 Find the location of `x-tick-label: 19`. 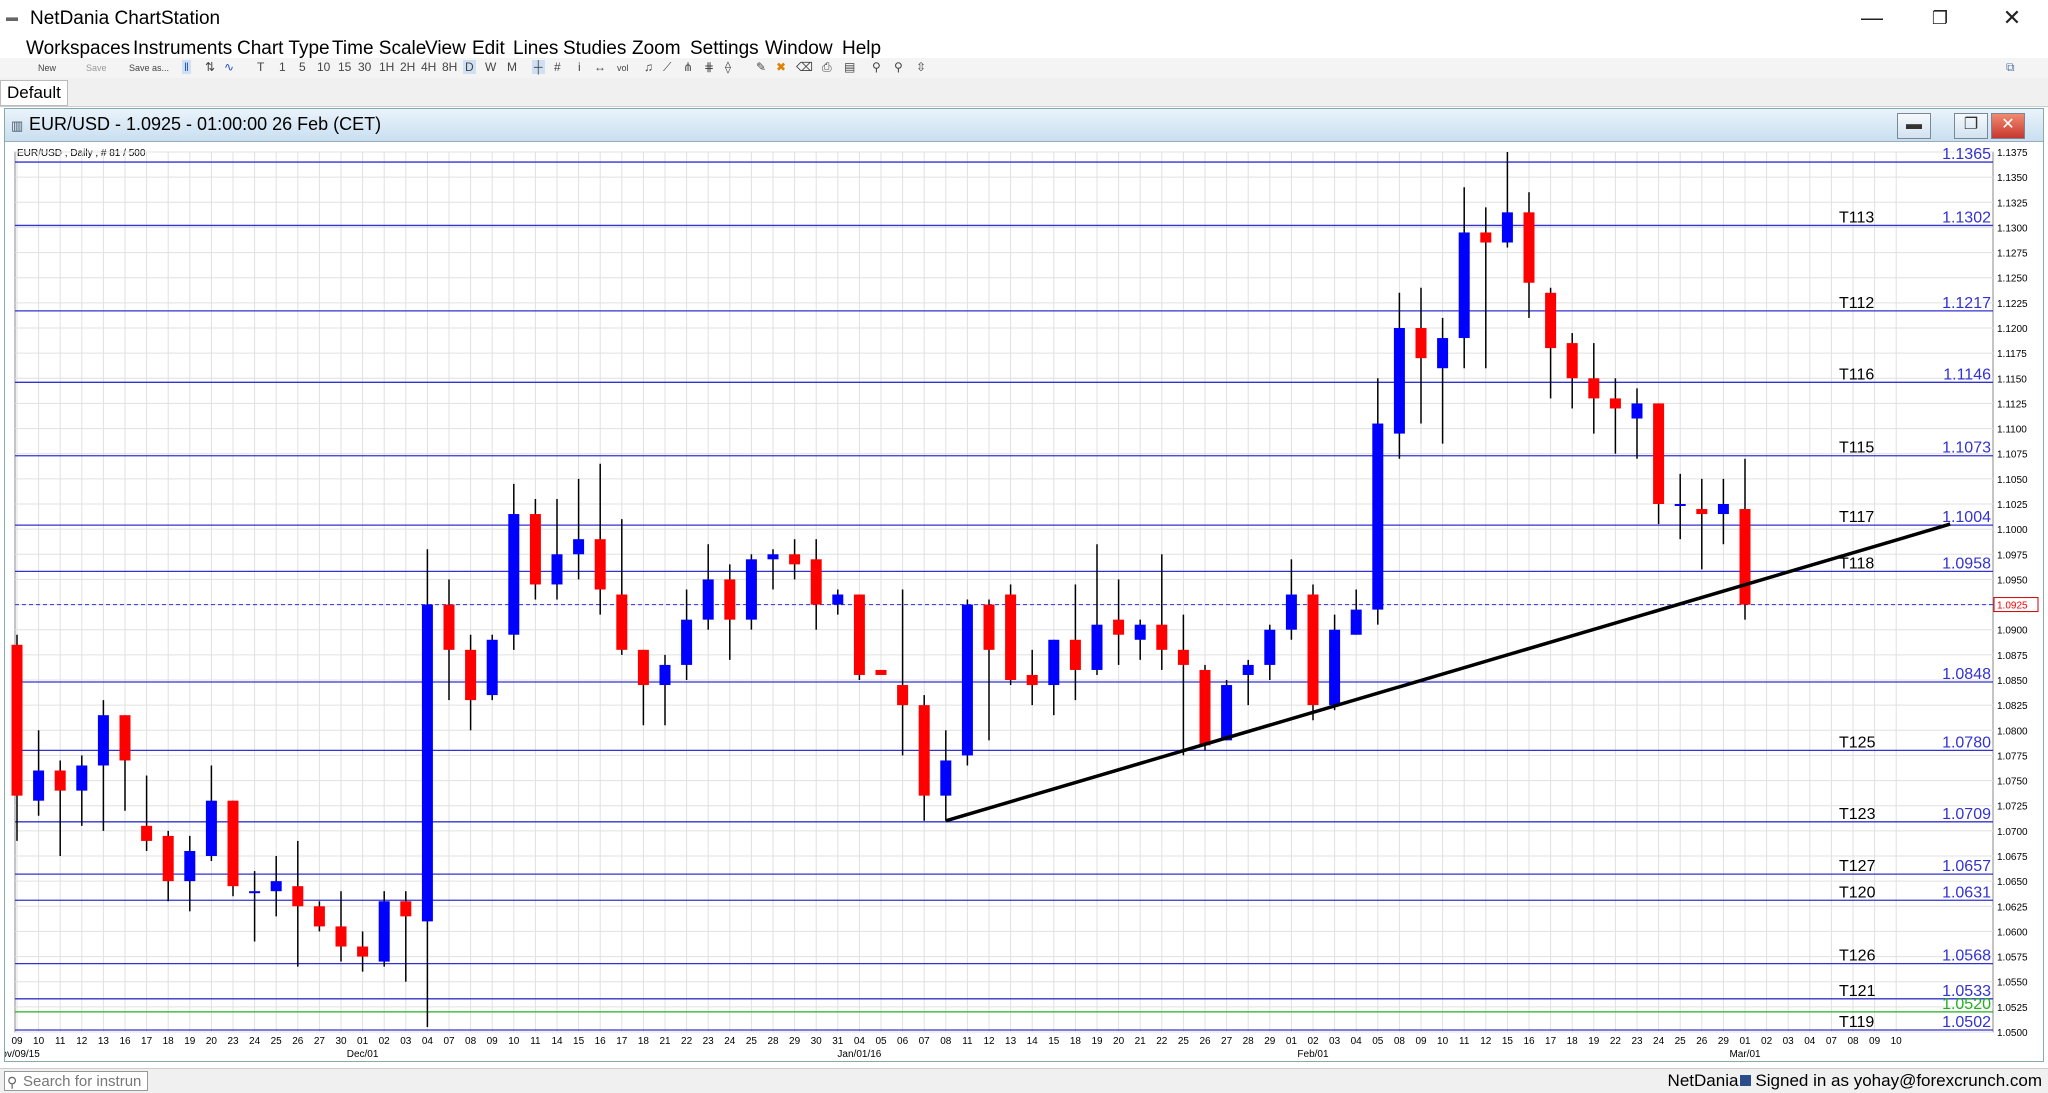

x-tick-label: 19 is located at coordinates (1594, 1041).